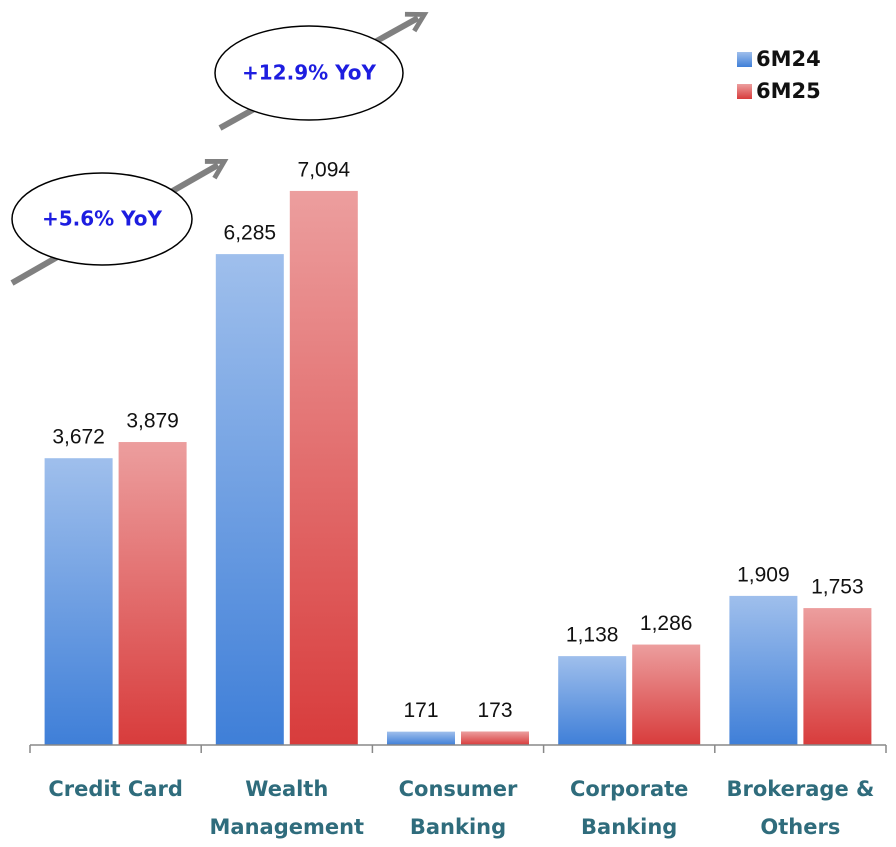 The height and width of the screenshot is (847, 896). Describe the element at coordinates (666, 623) in the screenshot. I see `value-label: 1,286` at that location.